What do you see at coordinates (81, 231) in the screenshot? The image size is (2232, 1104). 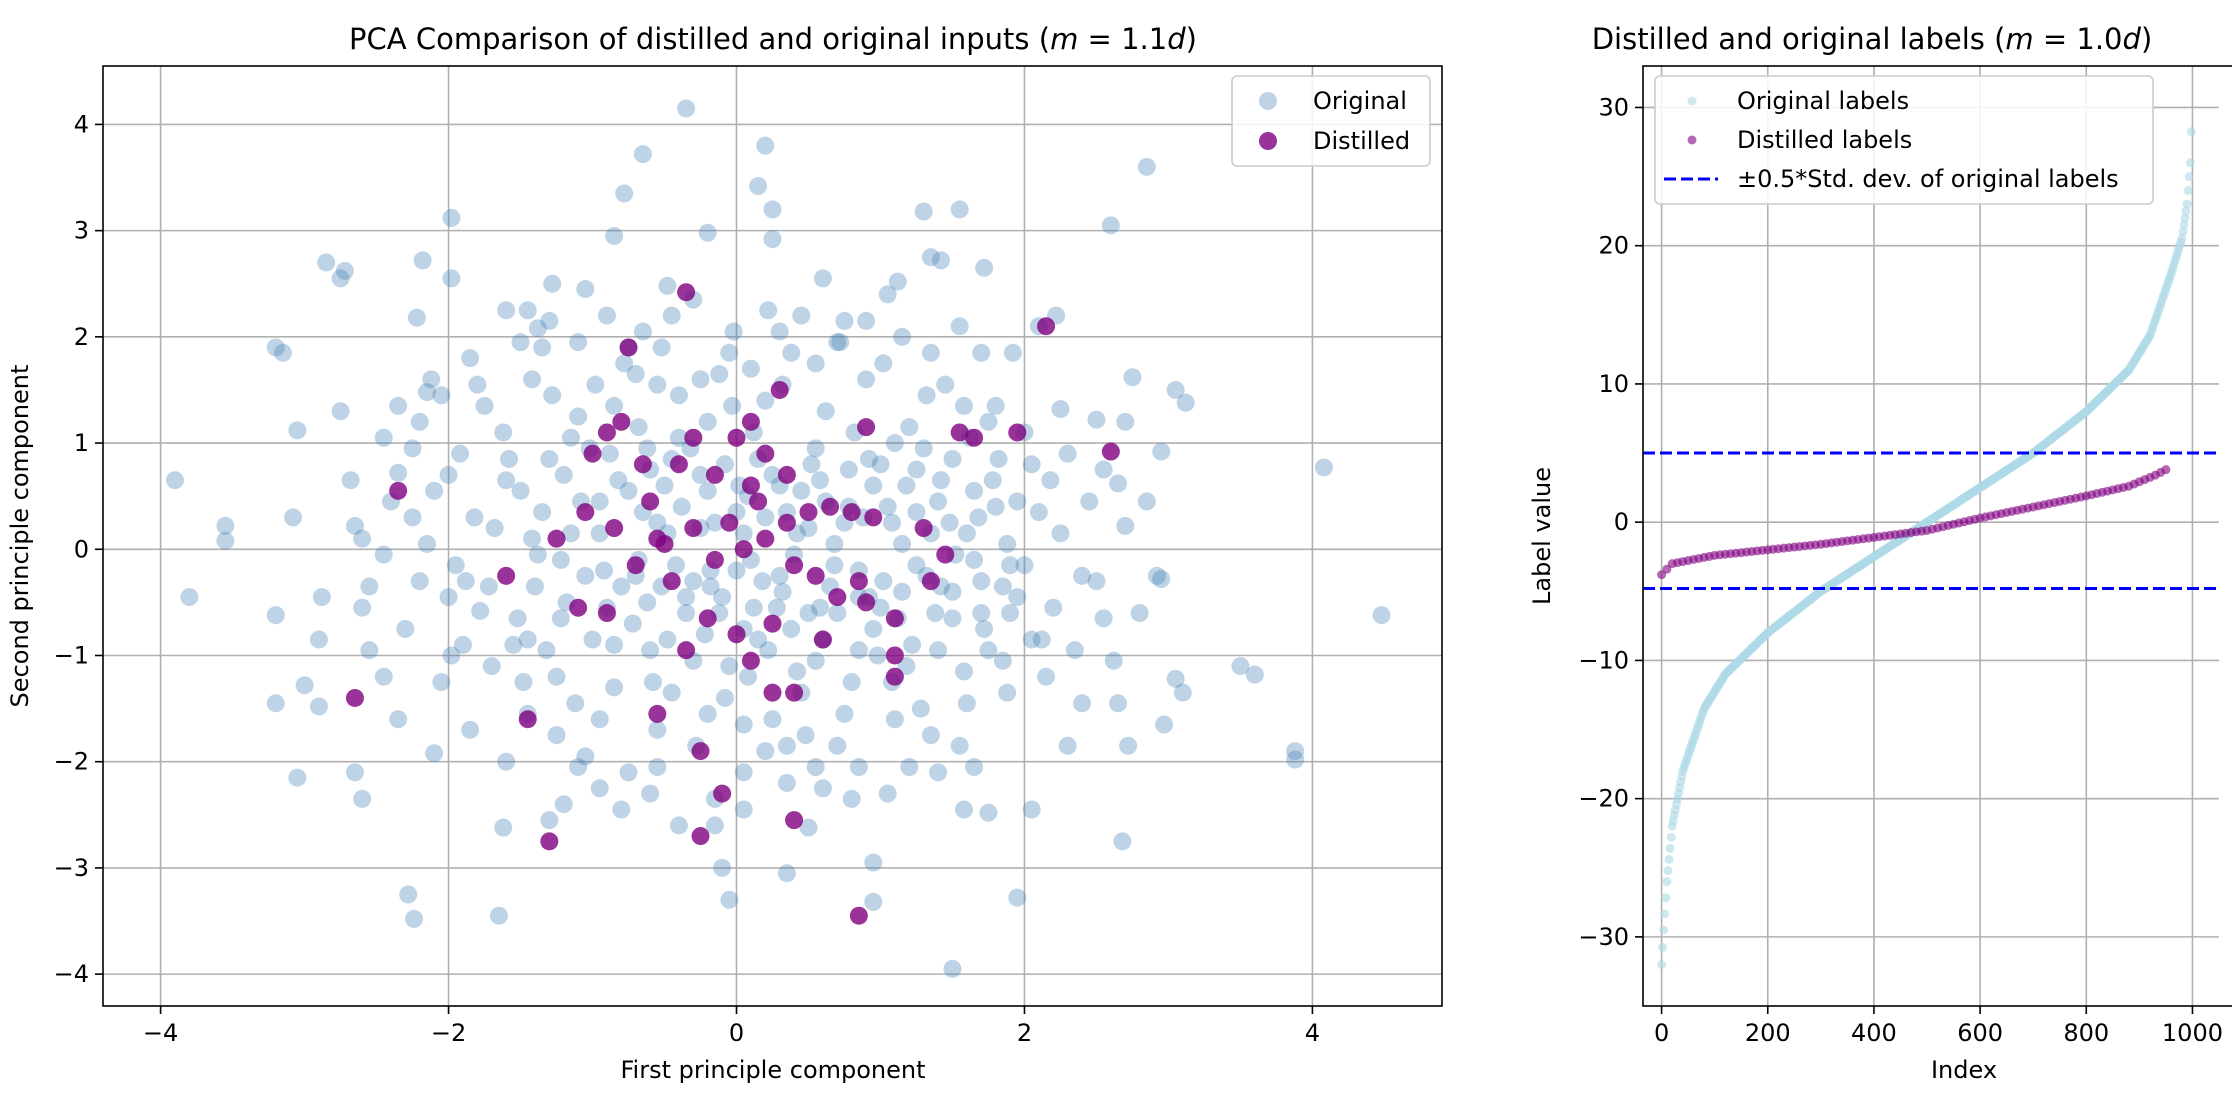 I see `pca-y-tick-label: 3` at bounding box center [81, 231].